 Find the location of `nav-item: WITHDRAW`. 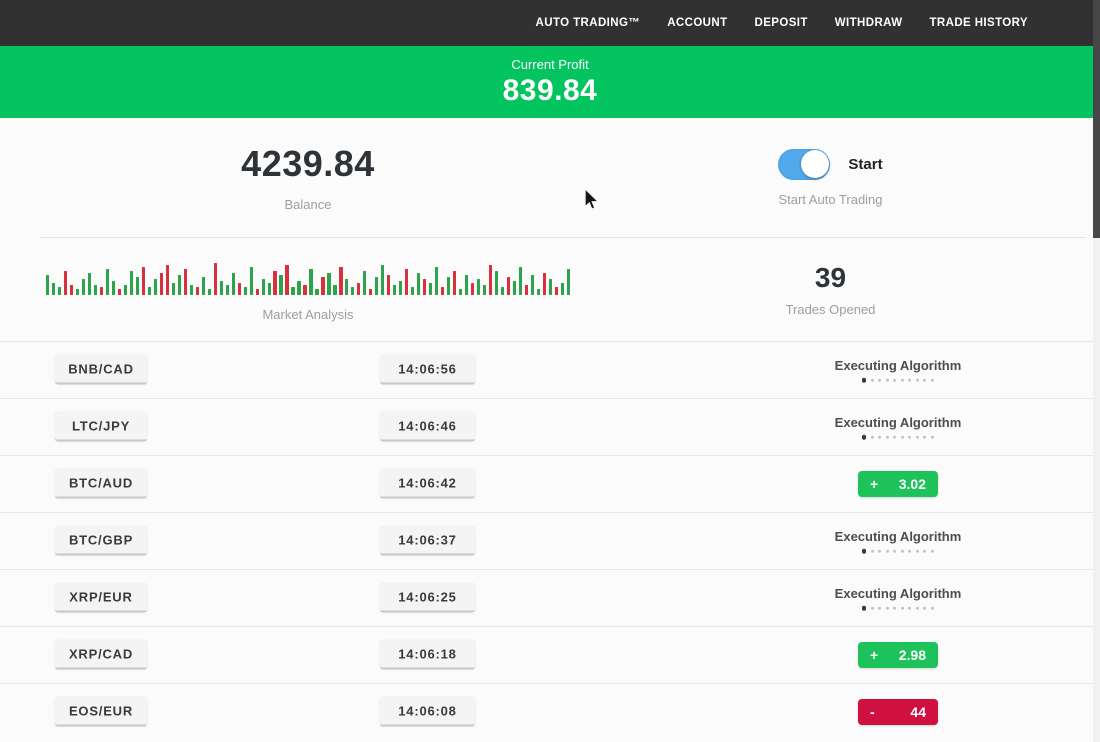

nav-item: WITHDRAW is located at coordinates (868, 23).